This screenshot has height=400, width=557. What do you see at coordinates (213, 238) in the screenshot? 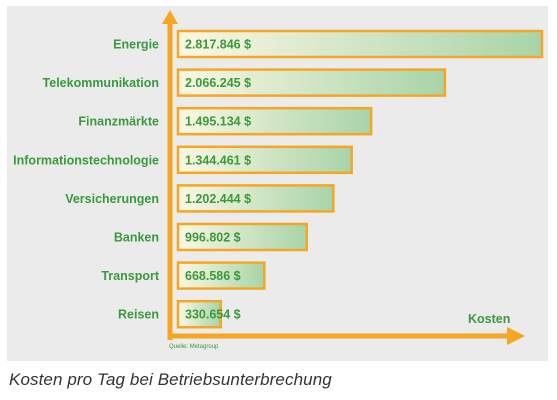
I see `value-label: 996.802 $` at bounding box center [213, 238].